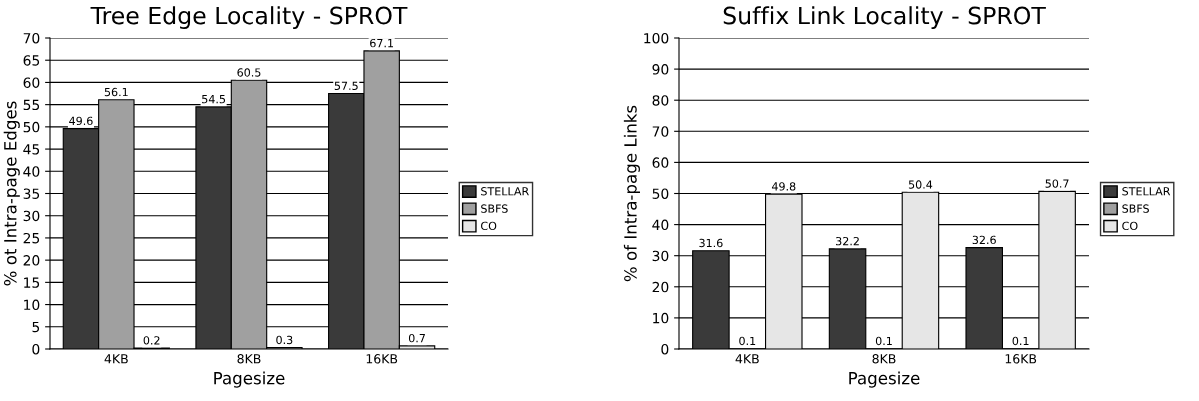 This screenshot has width=1199, height=401. Describe the element at coordinates (249, 18) in the screenshot. I see `chart-title: Tree Edge Locality - SPROT` at that location.